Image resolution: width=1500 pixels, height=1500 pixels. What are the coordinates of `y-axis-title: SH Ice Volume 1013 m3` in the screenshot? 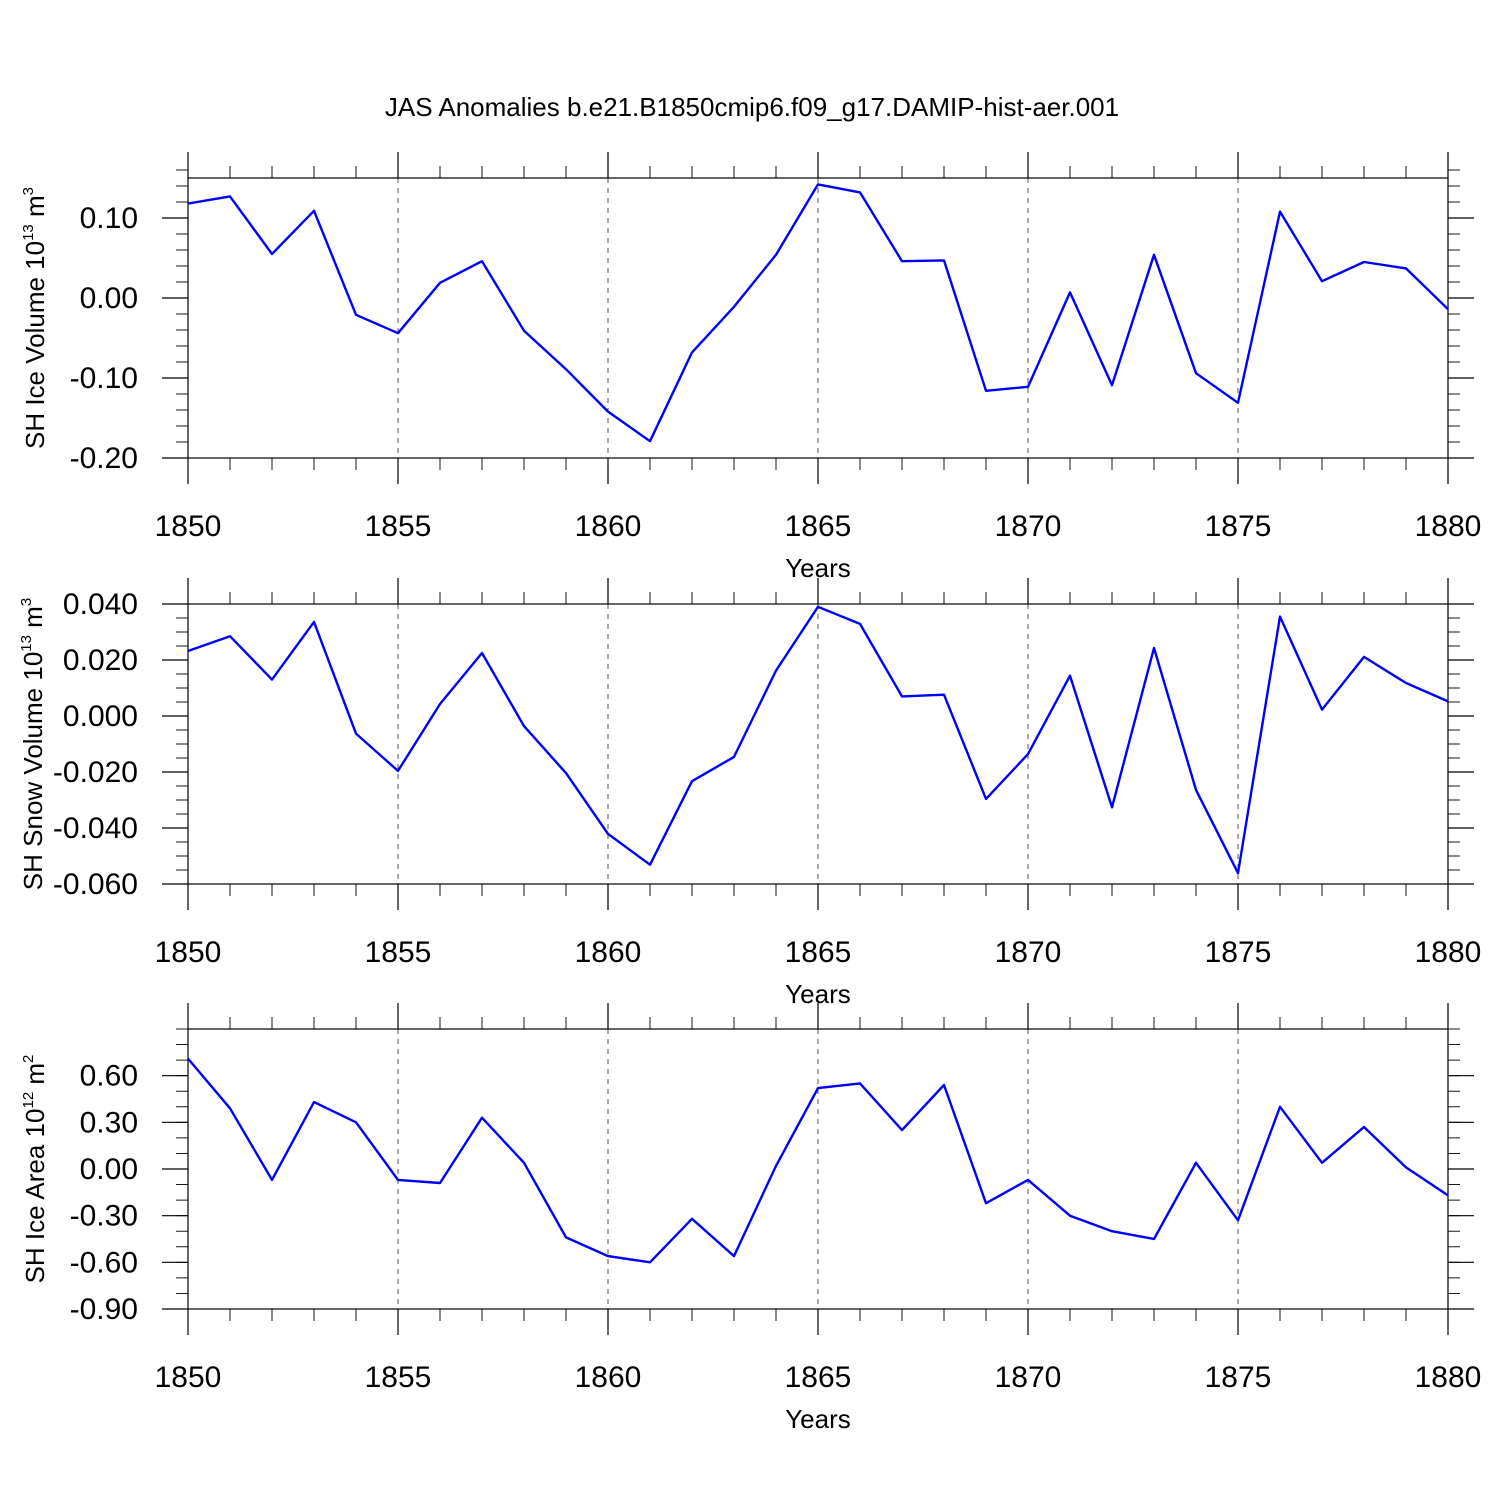 It's located at (35, 318).